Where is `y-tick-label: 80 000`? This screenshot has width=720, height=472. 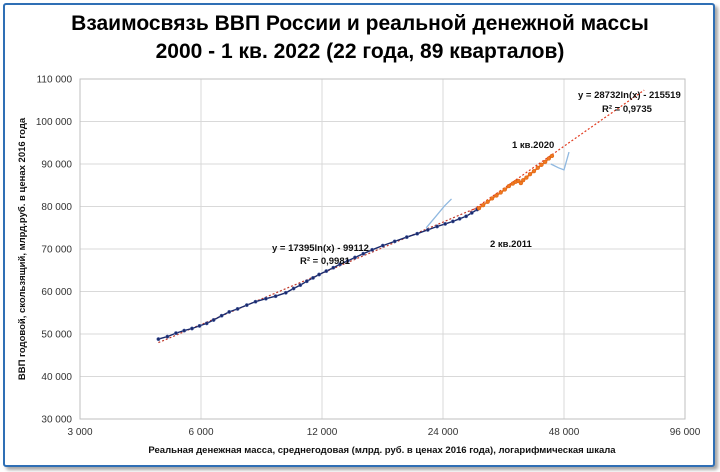 y-tick-label: 80 000 is located at coordinates (56, 207).